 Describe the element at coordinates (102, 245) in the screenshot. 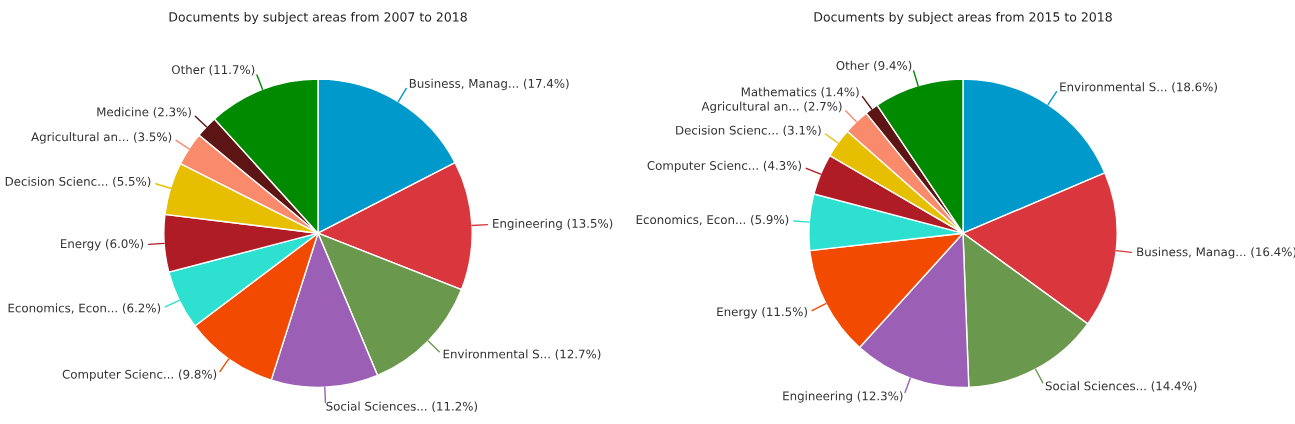

I see `slice-label: Energy (6.0%)` at that location.